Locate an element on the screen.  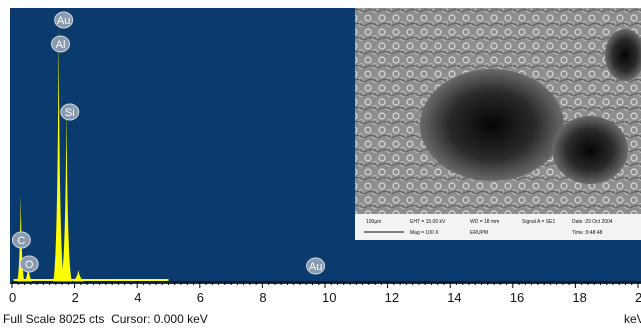
footer-status: Full Scale 8025 cts Cursor: 0.000 keV is located at coordinates (105, 319).